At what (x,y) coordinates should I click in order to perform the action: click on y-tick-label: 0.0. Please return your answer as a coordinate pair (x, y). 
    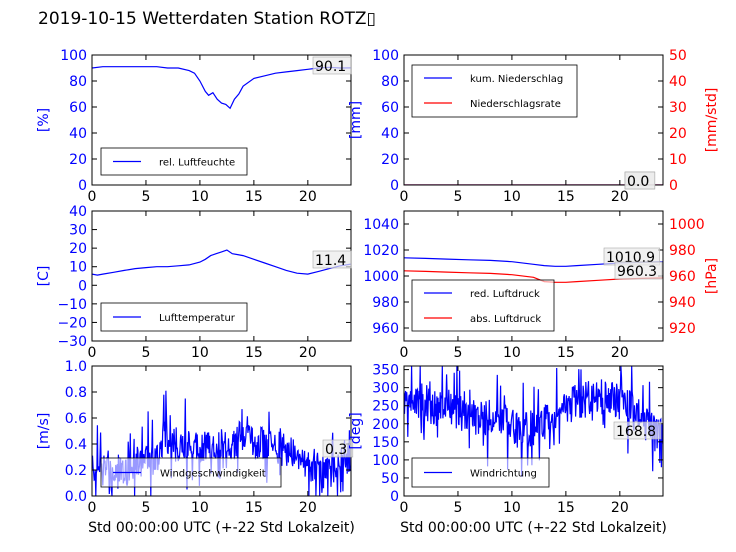
    Looking at the image, I should click on (76, 497).